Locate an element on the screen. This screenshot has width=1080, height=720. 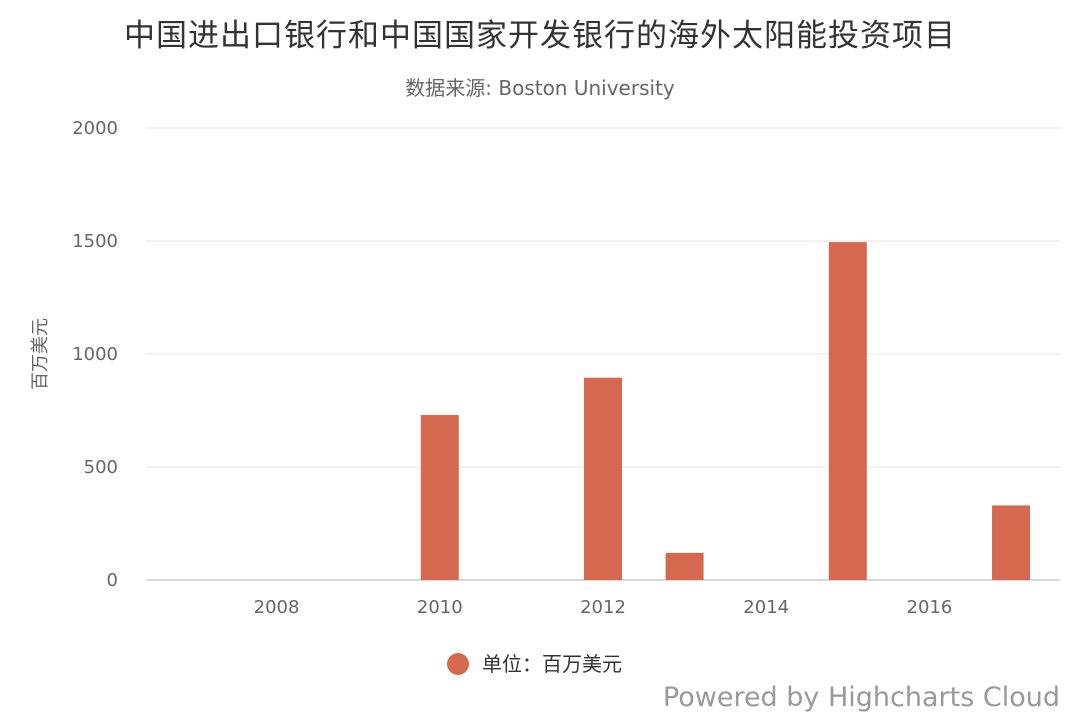
chart-title: 中国进出口银行和中国国家开发银行的海外太阳能投资项目 is located at coordinates (540, 36).